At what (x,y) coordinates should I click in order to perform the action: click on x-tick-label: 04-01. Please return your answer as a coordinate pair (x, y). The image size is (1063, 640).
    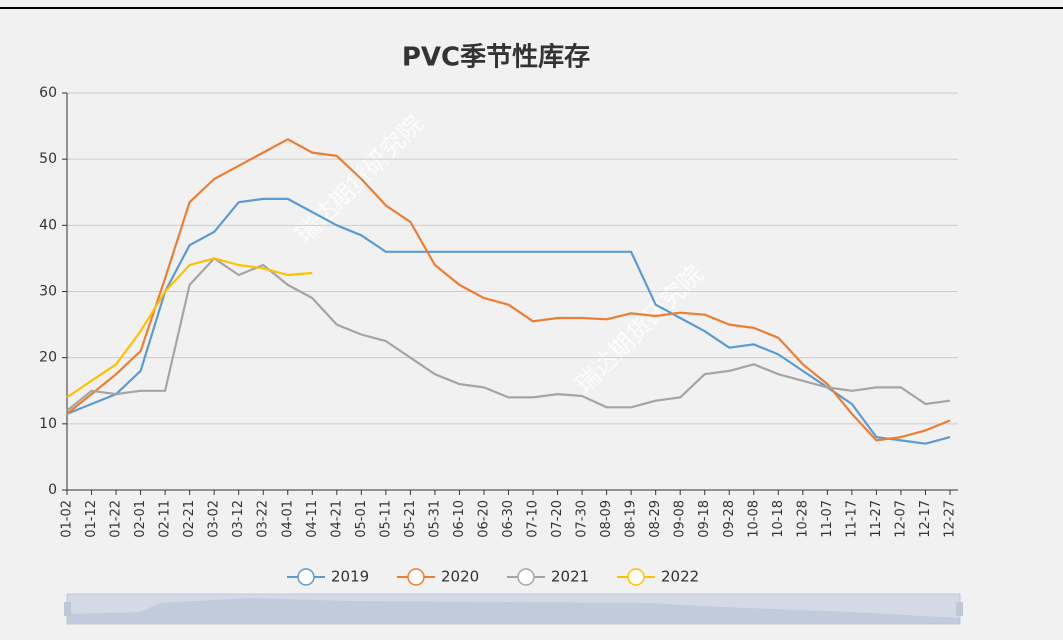
    Looking at the image, I should click on (287, 519).